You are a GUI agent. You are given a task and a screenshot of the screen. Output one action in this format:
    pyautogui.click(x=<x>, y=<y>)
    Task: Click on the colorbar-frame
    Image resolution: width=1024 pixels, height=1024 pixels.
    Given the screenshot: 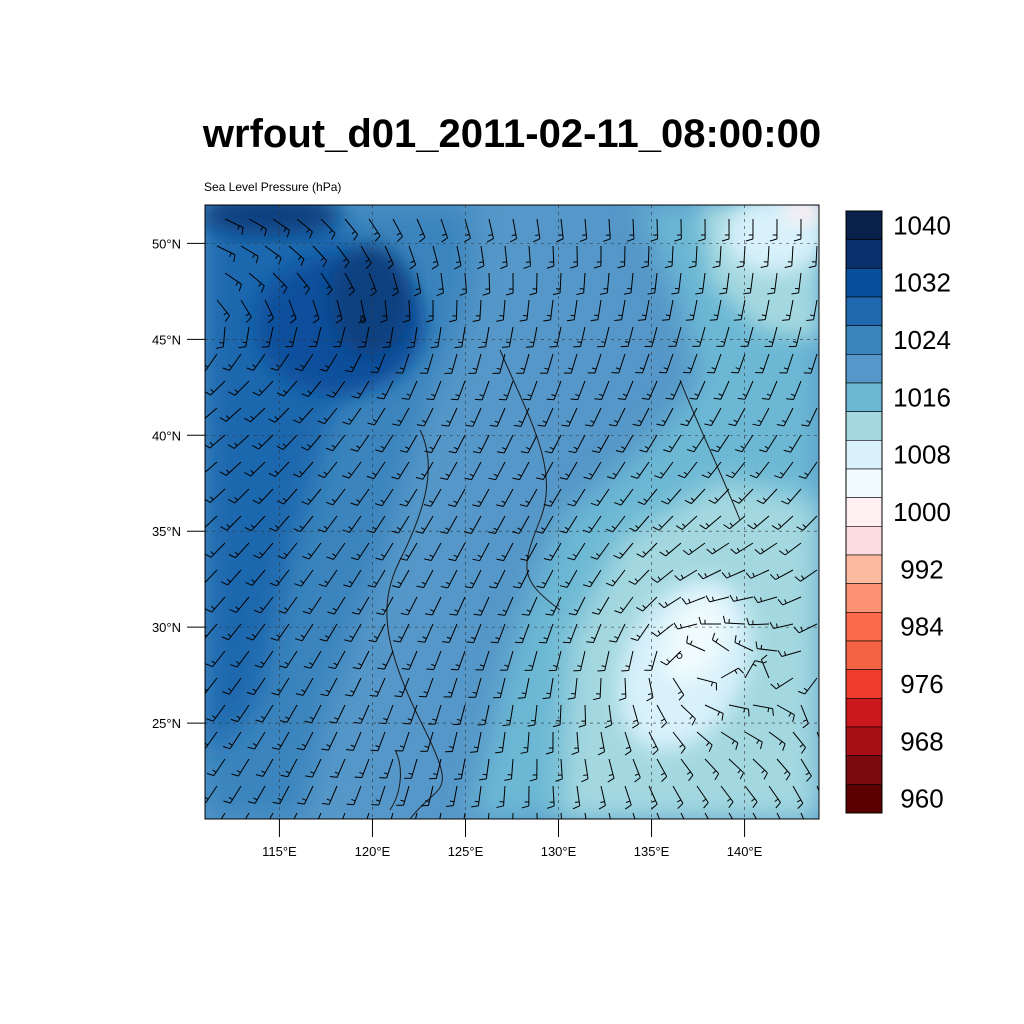 What is the action you would take?
    pyautogui.click(x=864, y=512)
    